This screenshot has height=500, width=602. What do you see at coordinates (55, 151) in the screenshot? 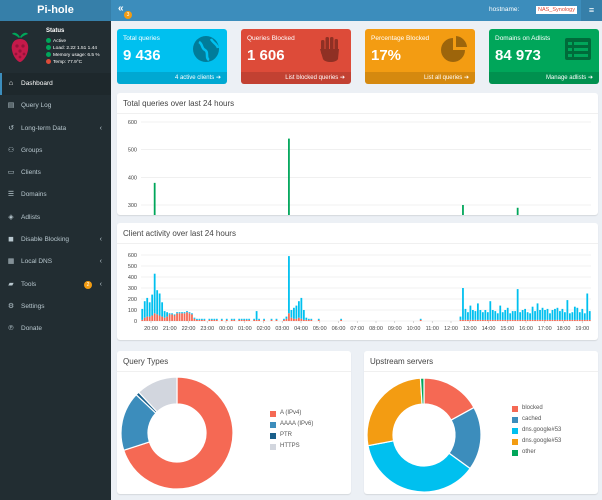
I see `sidebar-item-groups: ⚇ Groups` at bounding box center [55, 151].